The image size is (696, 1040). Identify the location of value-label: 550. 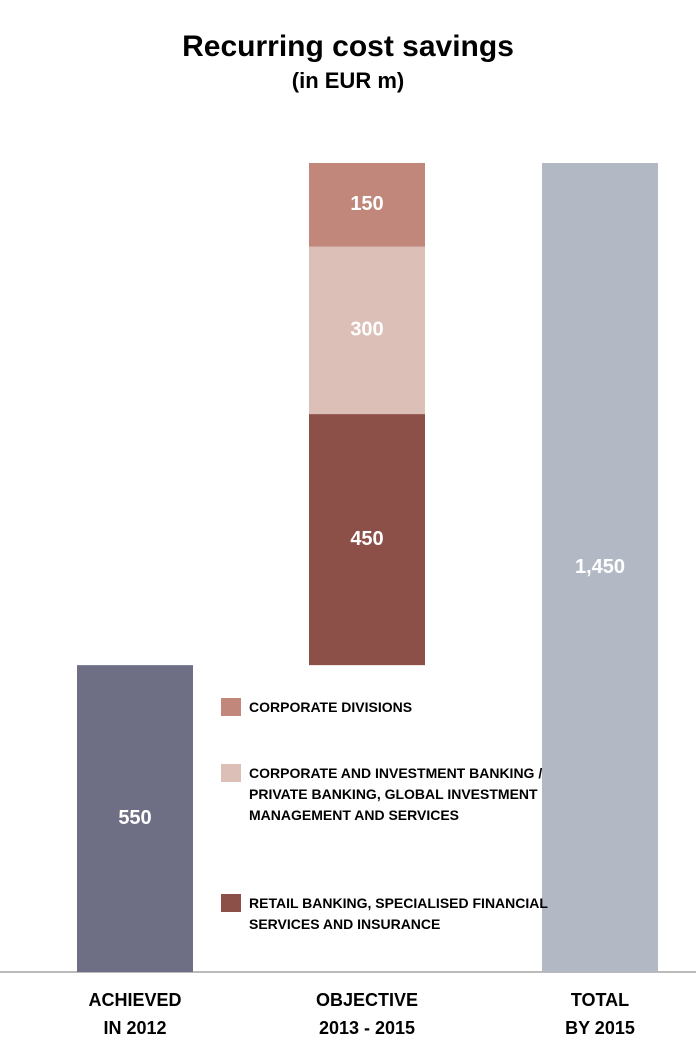
(134, 818).